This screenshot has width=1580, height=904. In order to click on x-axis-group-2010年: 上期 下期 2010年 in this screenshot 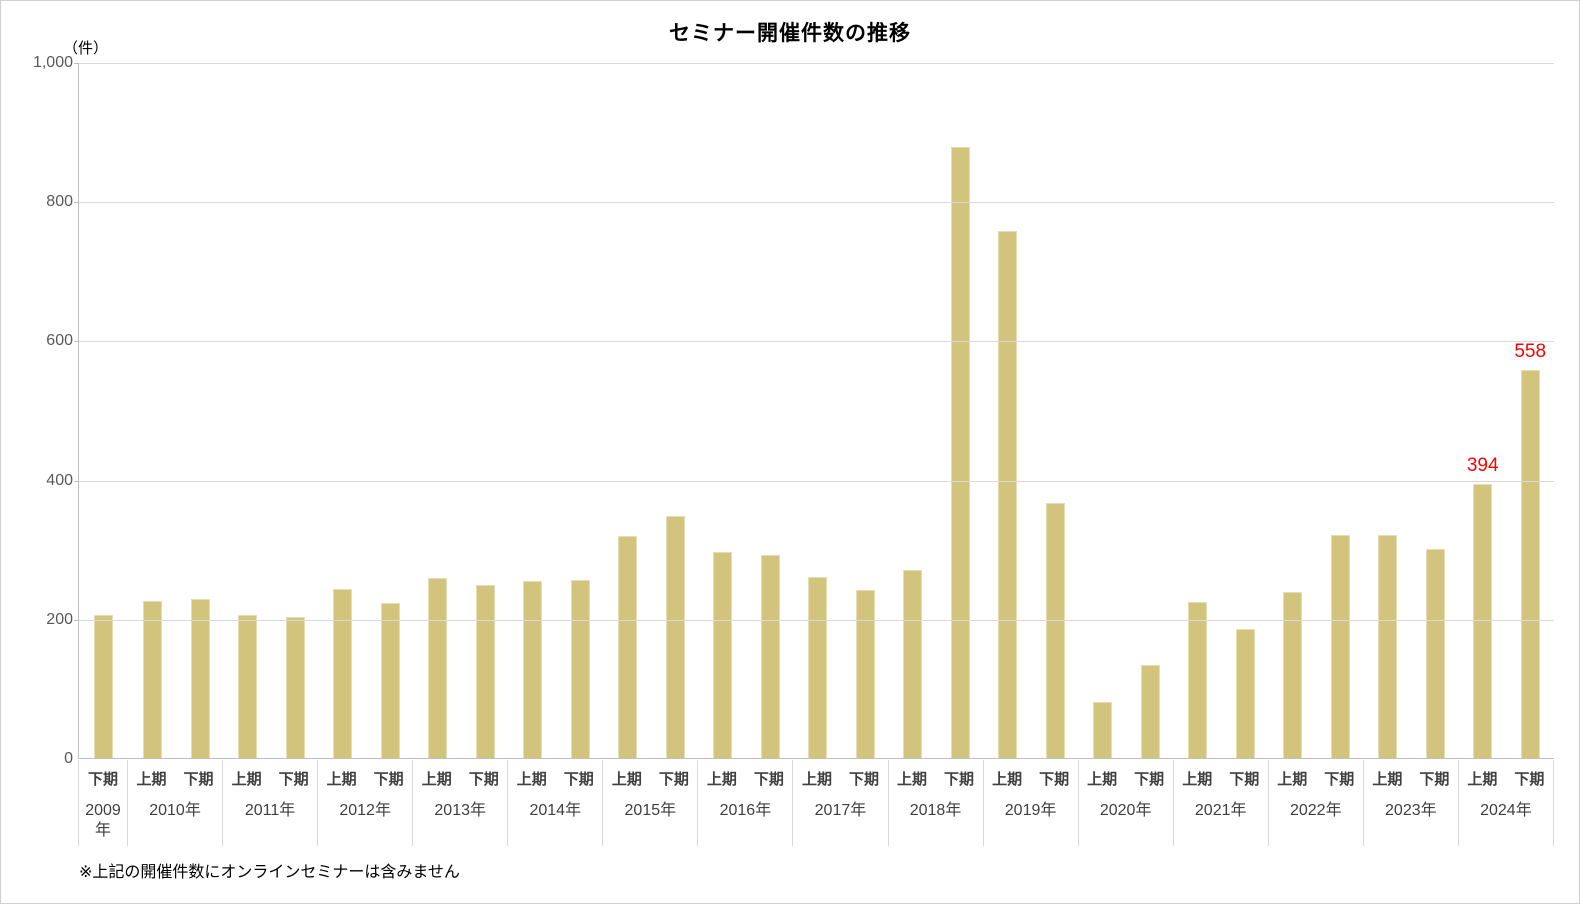, I will do `click(176, 803)`.